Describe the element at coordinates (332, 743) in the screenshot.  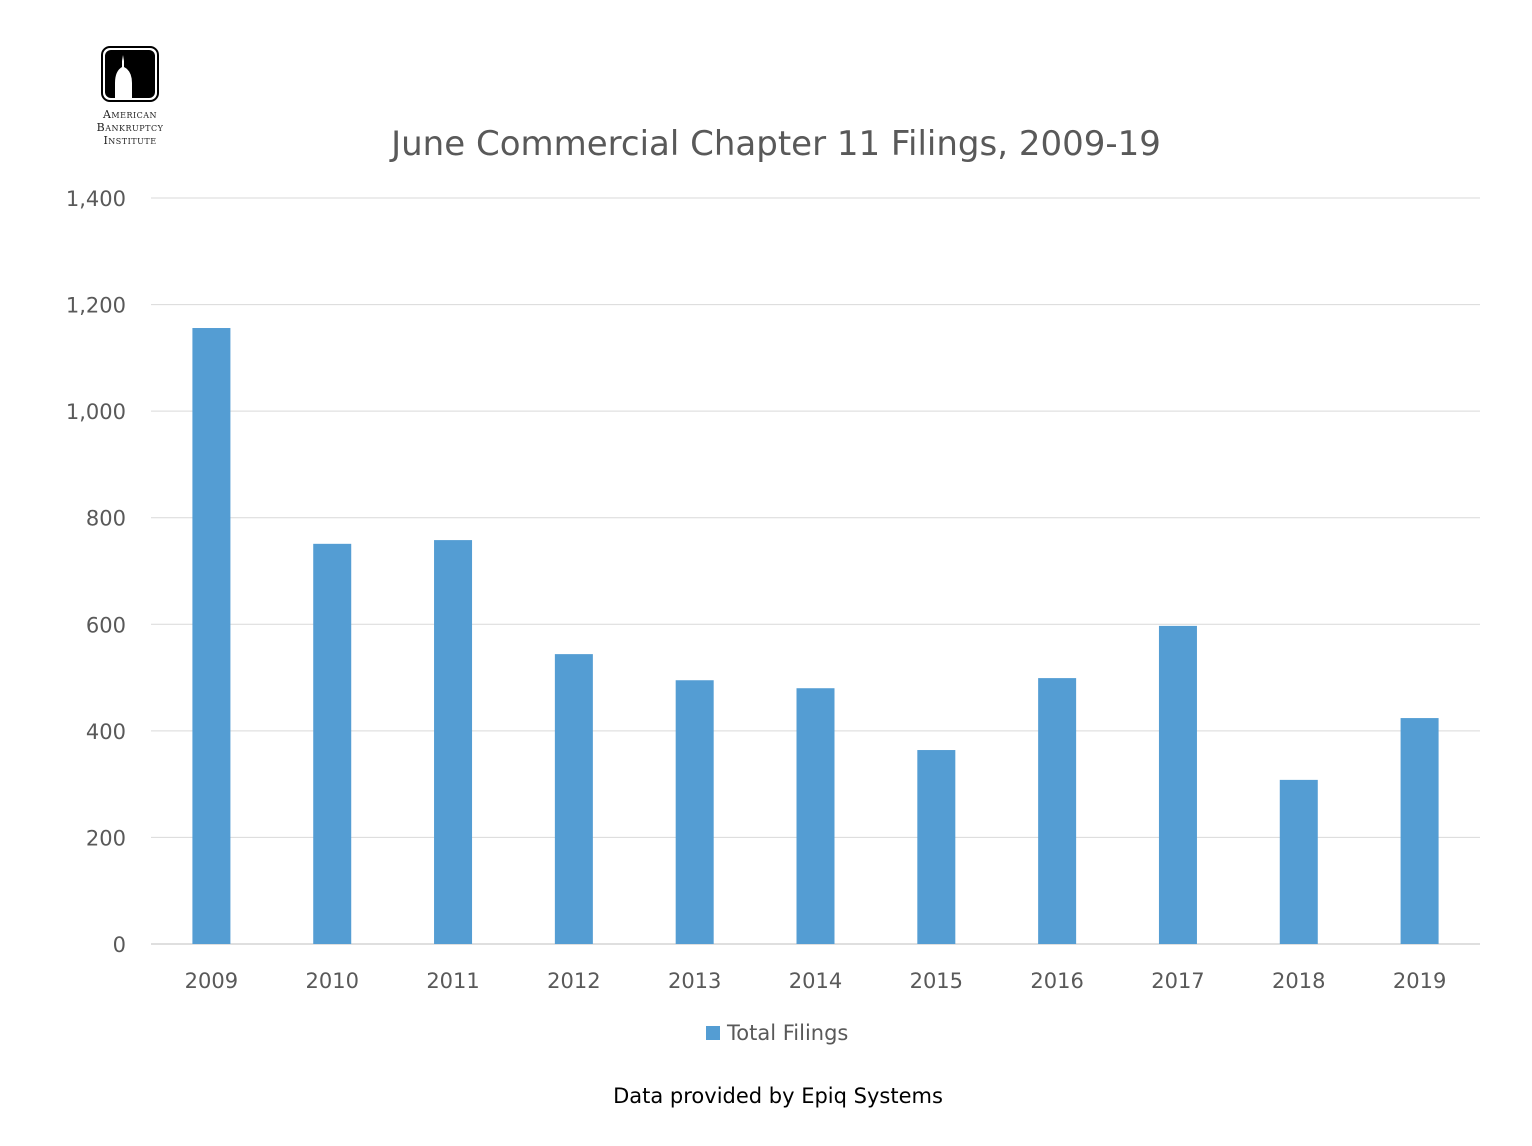
I see `bar-2010` at that location.